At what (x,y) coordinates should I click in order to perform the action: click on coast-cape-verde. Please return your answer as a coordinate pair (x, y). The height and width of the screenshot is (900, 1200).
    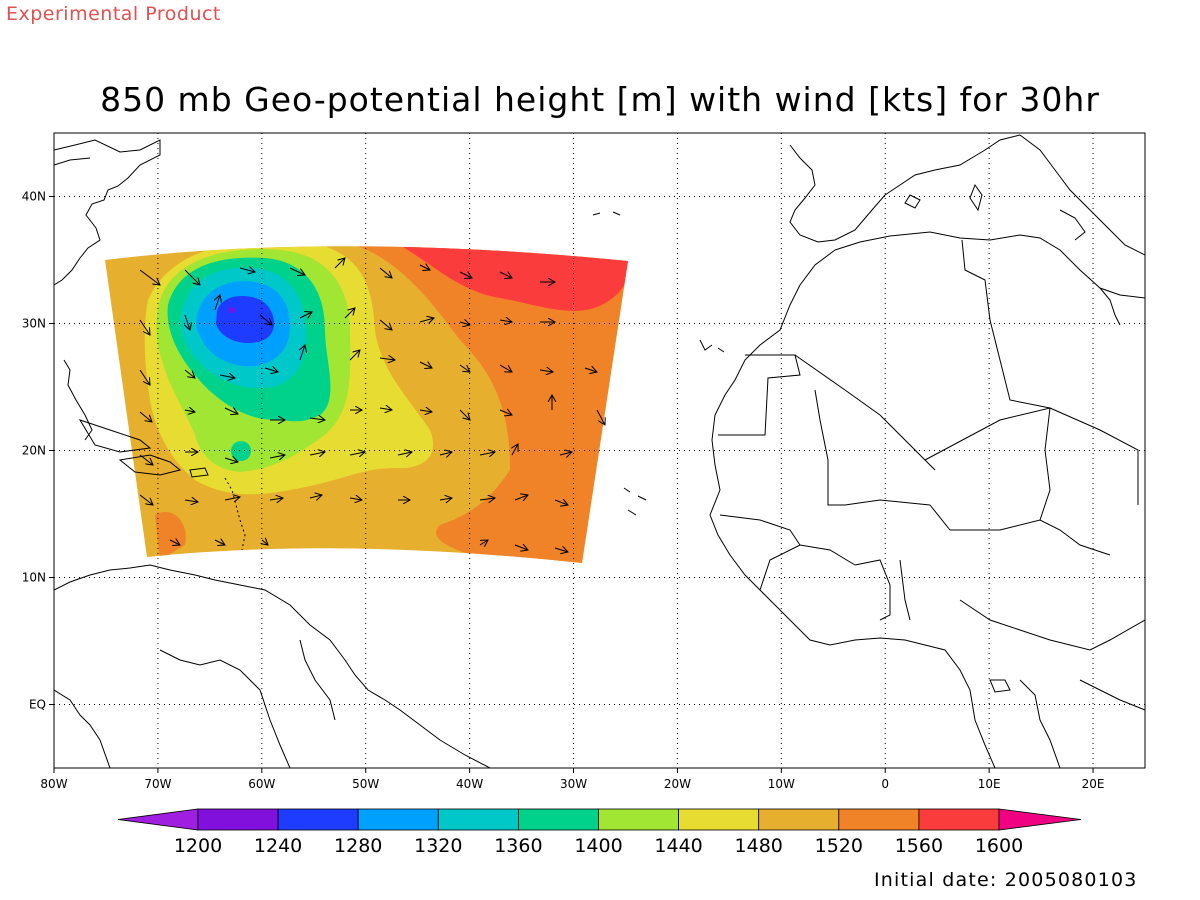
    Looking at the image, I should click on (635, 501).